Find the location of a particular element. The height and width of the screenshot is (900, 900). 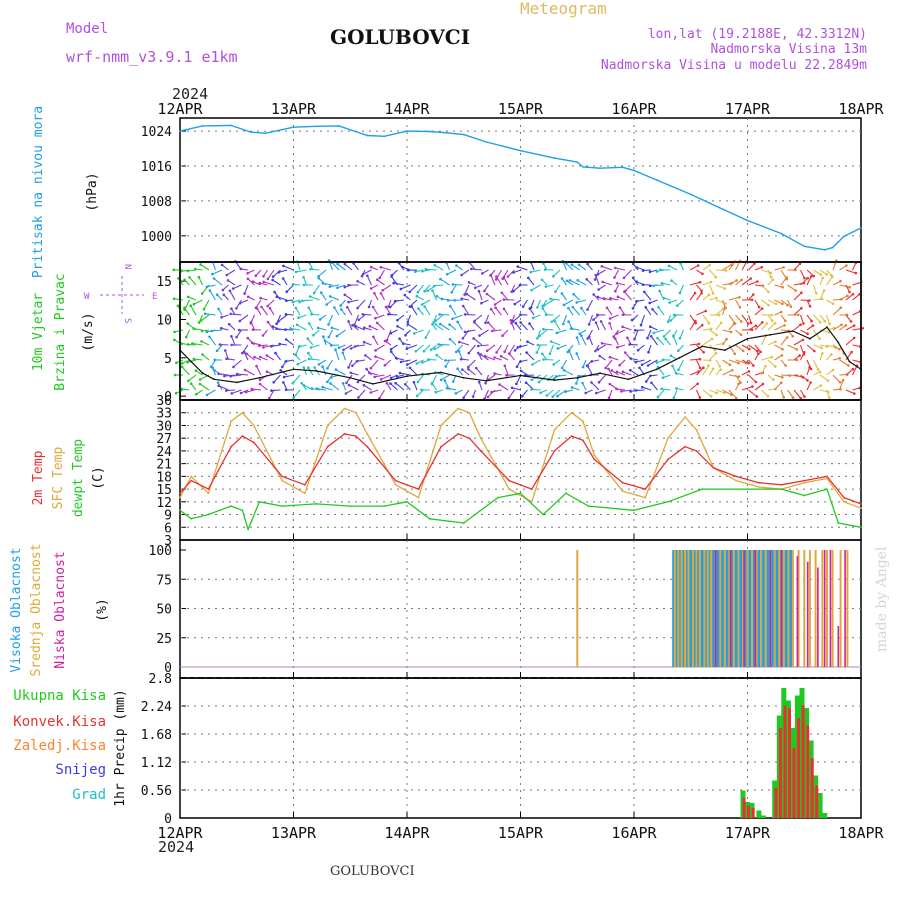

meteogram-label: Meteogram is located at coordinates (563, 9).